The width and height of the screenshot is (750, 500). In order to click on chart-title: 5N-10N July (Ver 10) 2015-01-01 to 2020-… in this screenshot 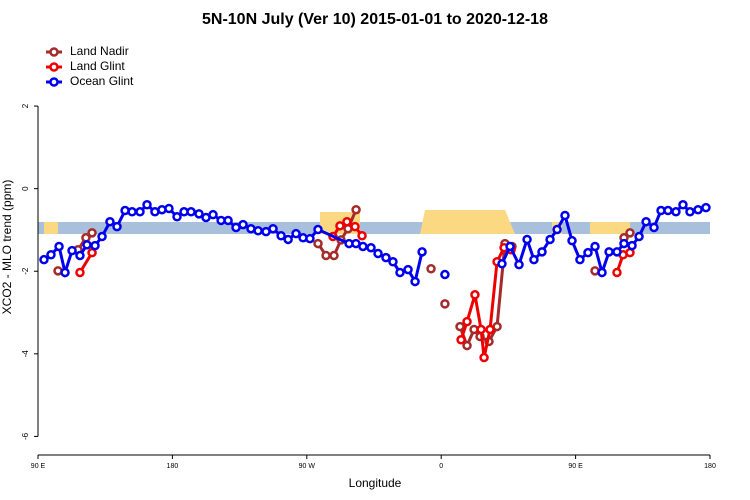, I will do `click(375, 19)`.